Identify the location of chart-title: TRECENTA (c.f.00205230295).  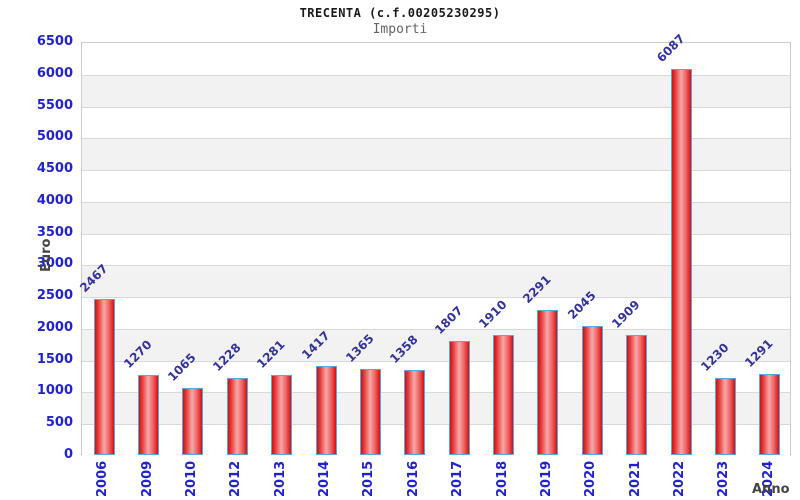
(400, 13).